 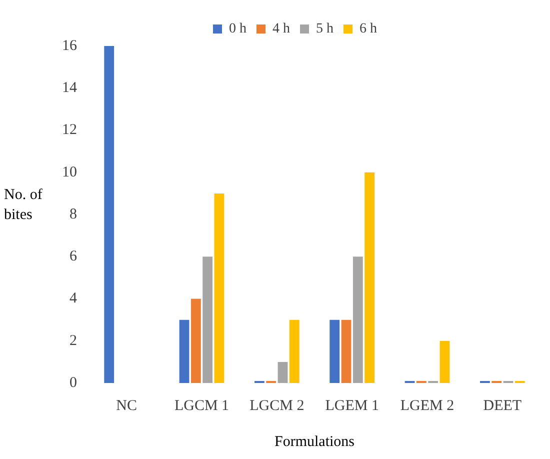 What do you see at coordinates (368, 29) in the screenshot?
I see `legend-label: 6 h` at bounding box center [368, 29].